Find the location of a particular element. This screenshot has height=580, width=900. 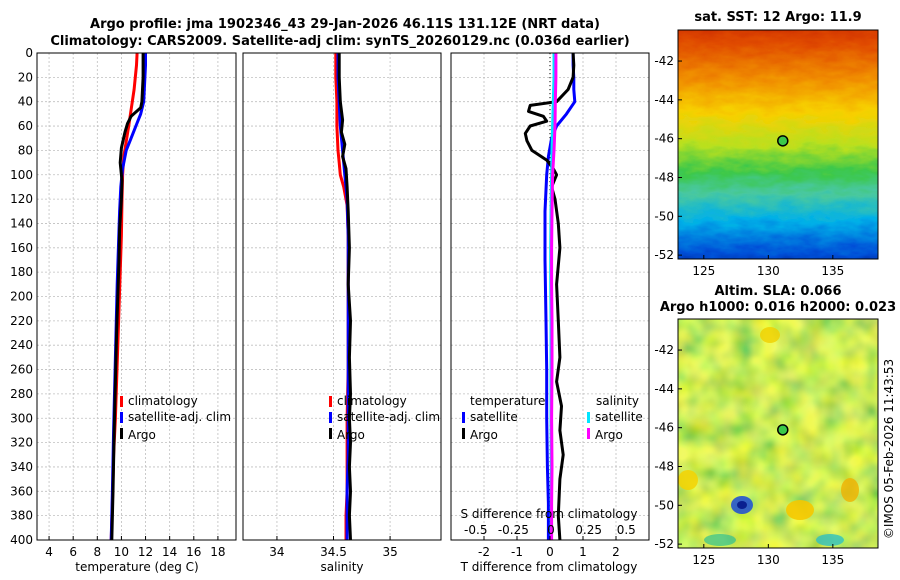

x-tick-label: -1 is located at coordinates (517, 552).